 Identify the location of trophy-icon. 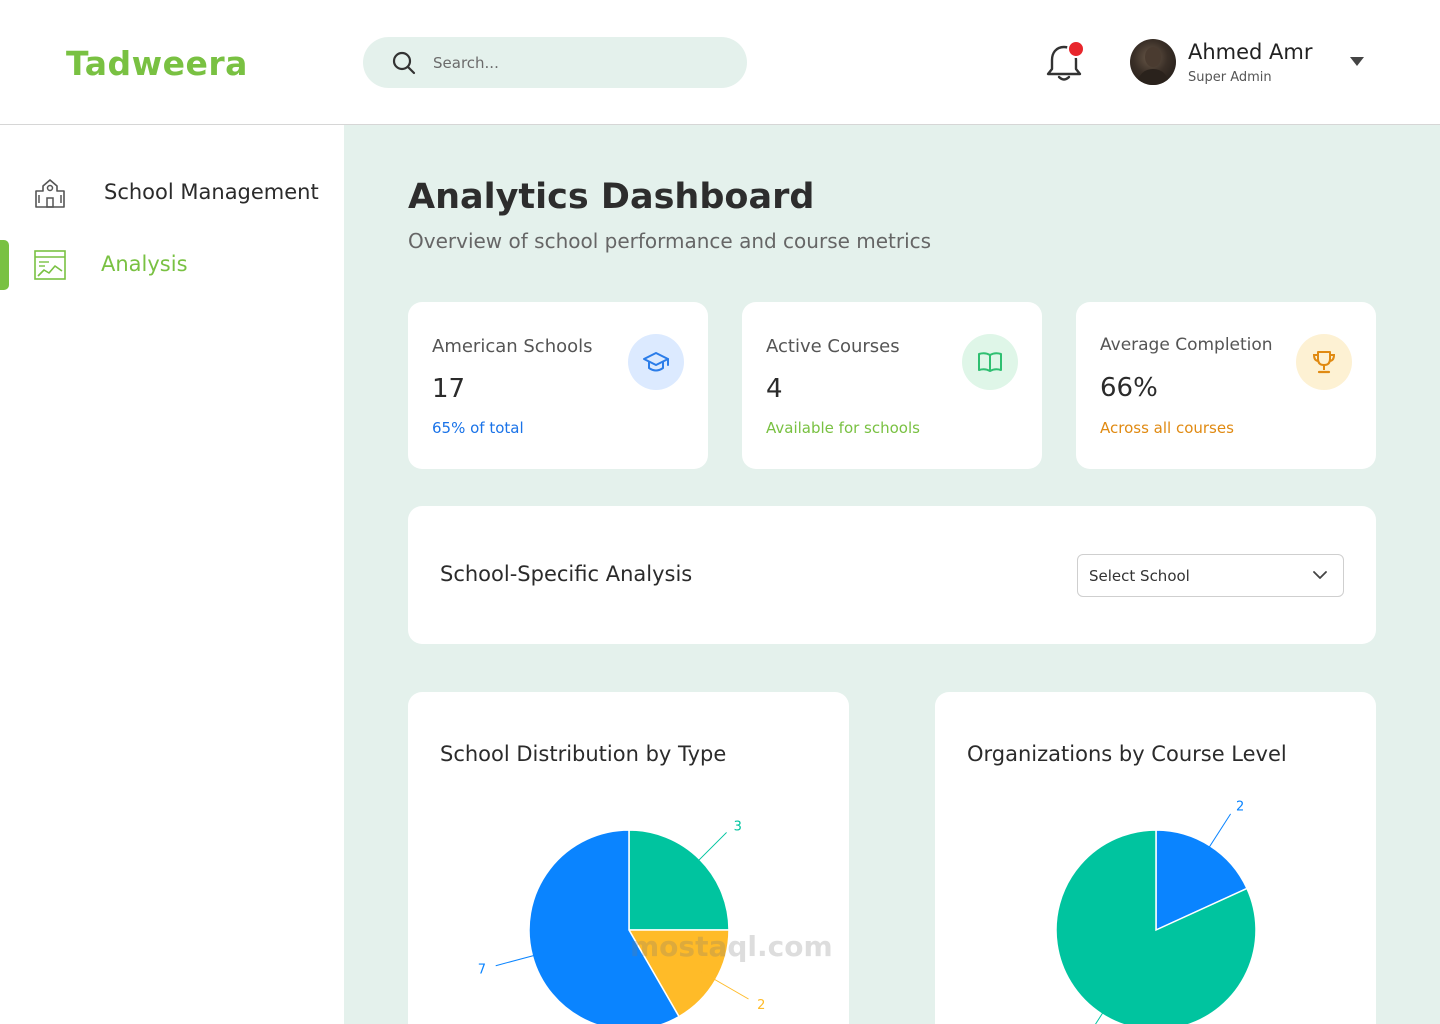
(1324, 362).